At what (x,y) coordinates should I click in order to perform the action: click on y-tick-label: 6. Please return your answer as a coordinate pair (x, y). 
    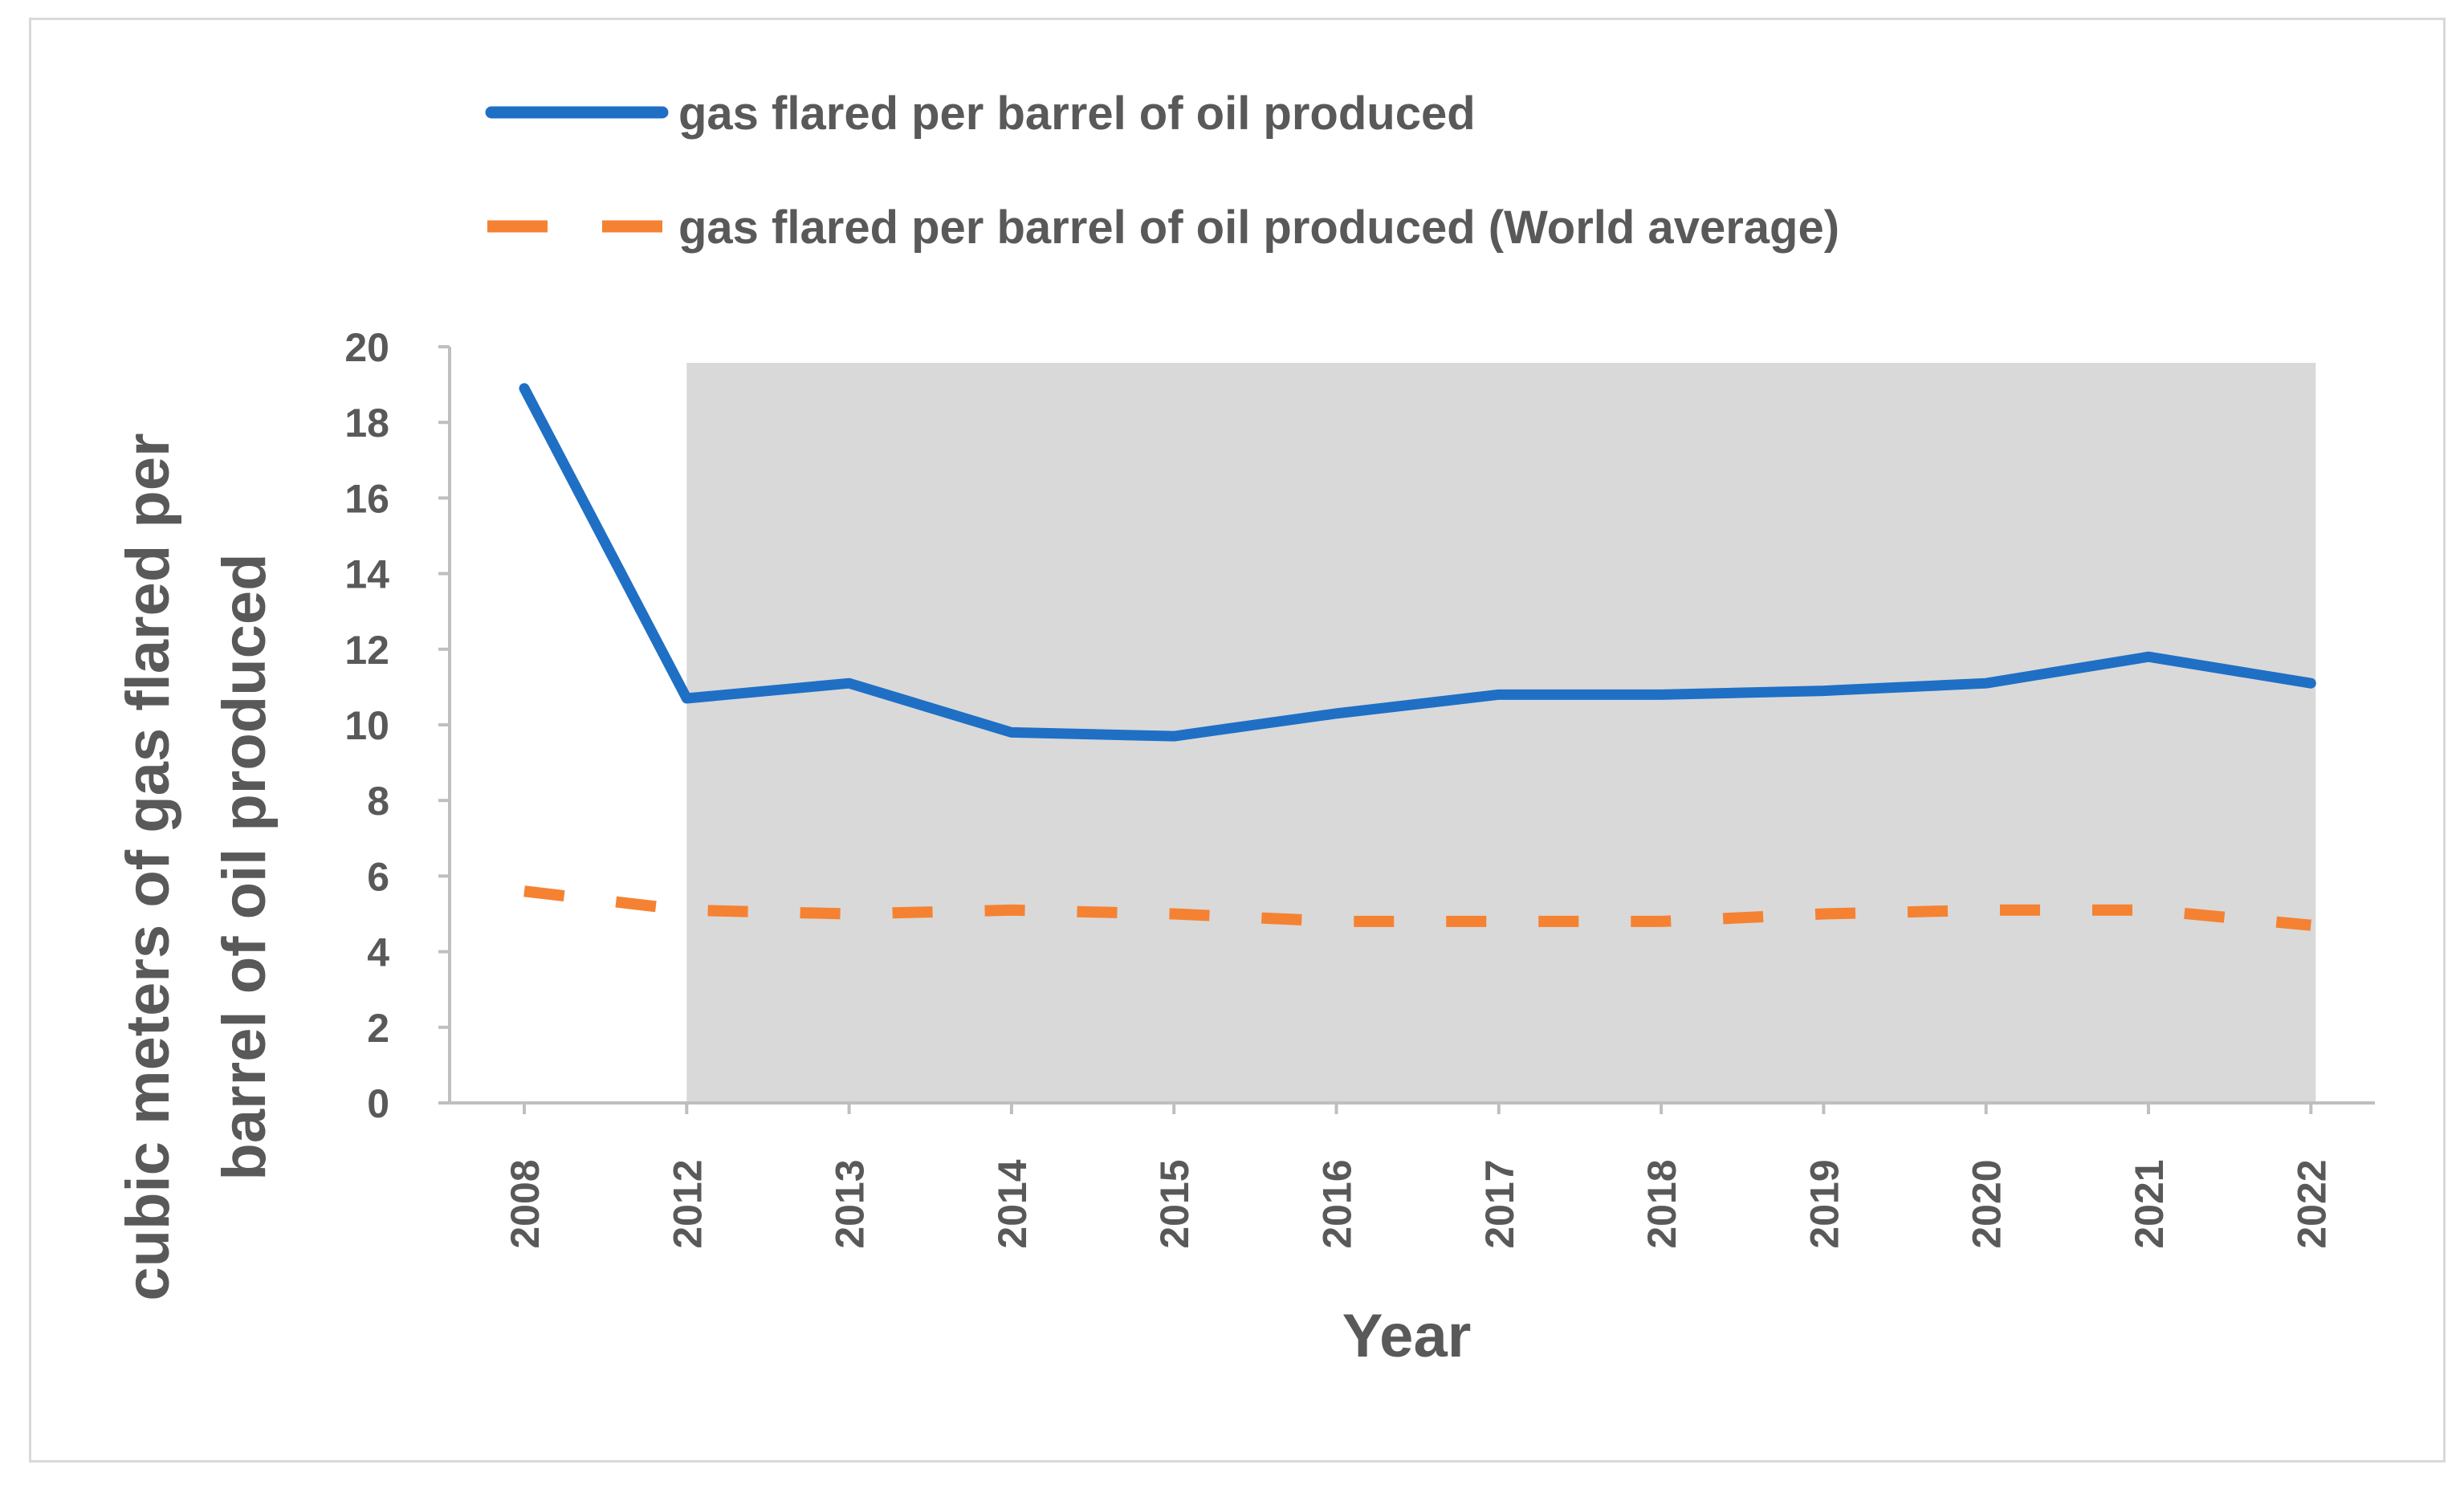
    Looking at the image, I should click on (378, 877).